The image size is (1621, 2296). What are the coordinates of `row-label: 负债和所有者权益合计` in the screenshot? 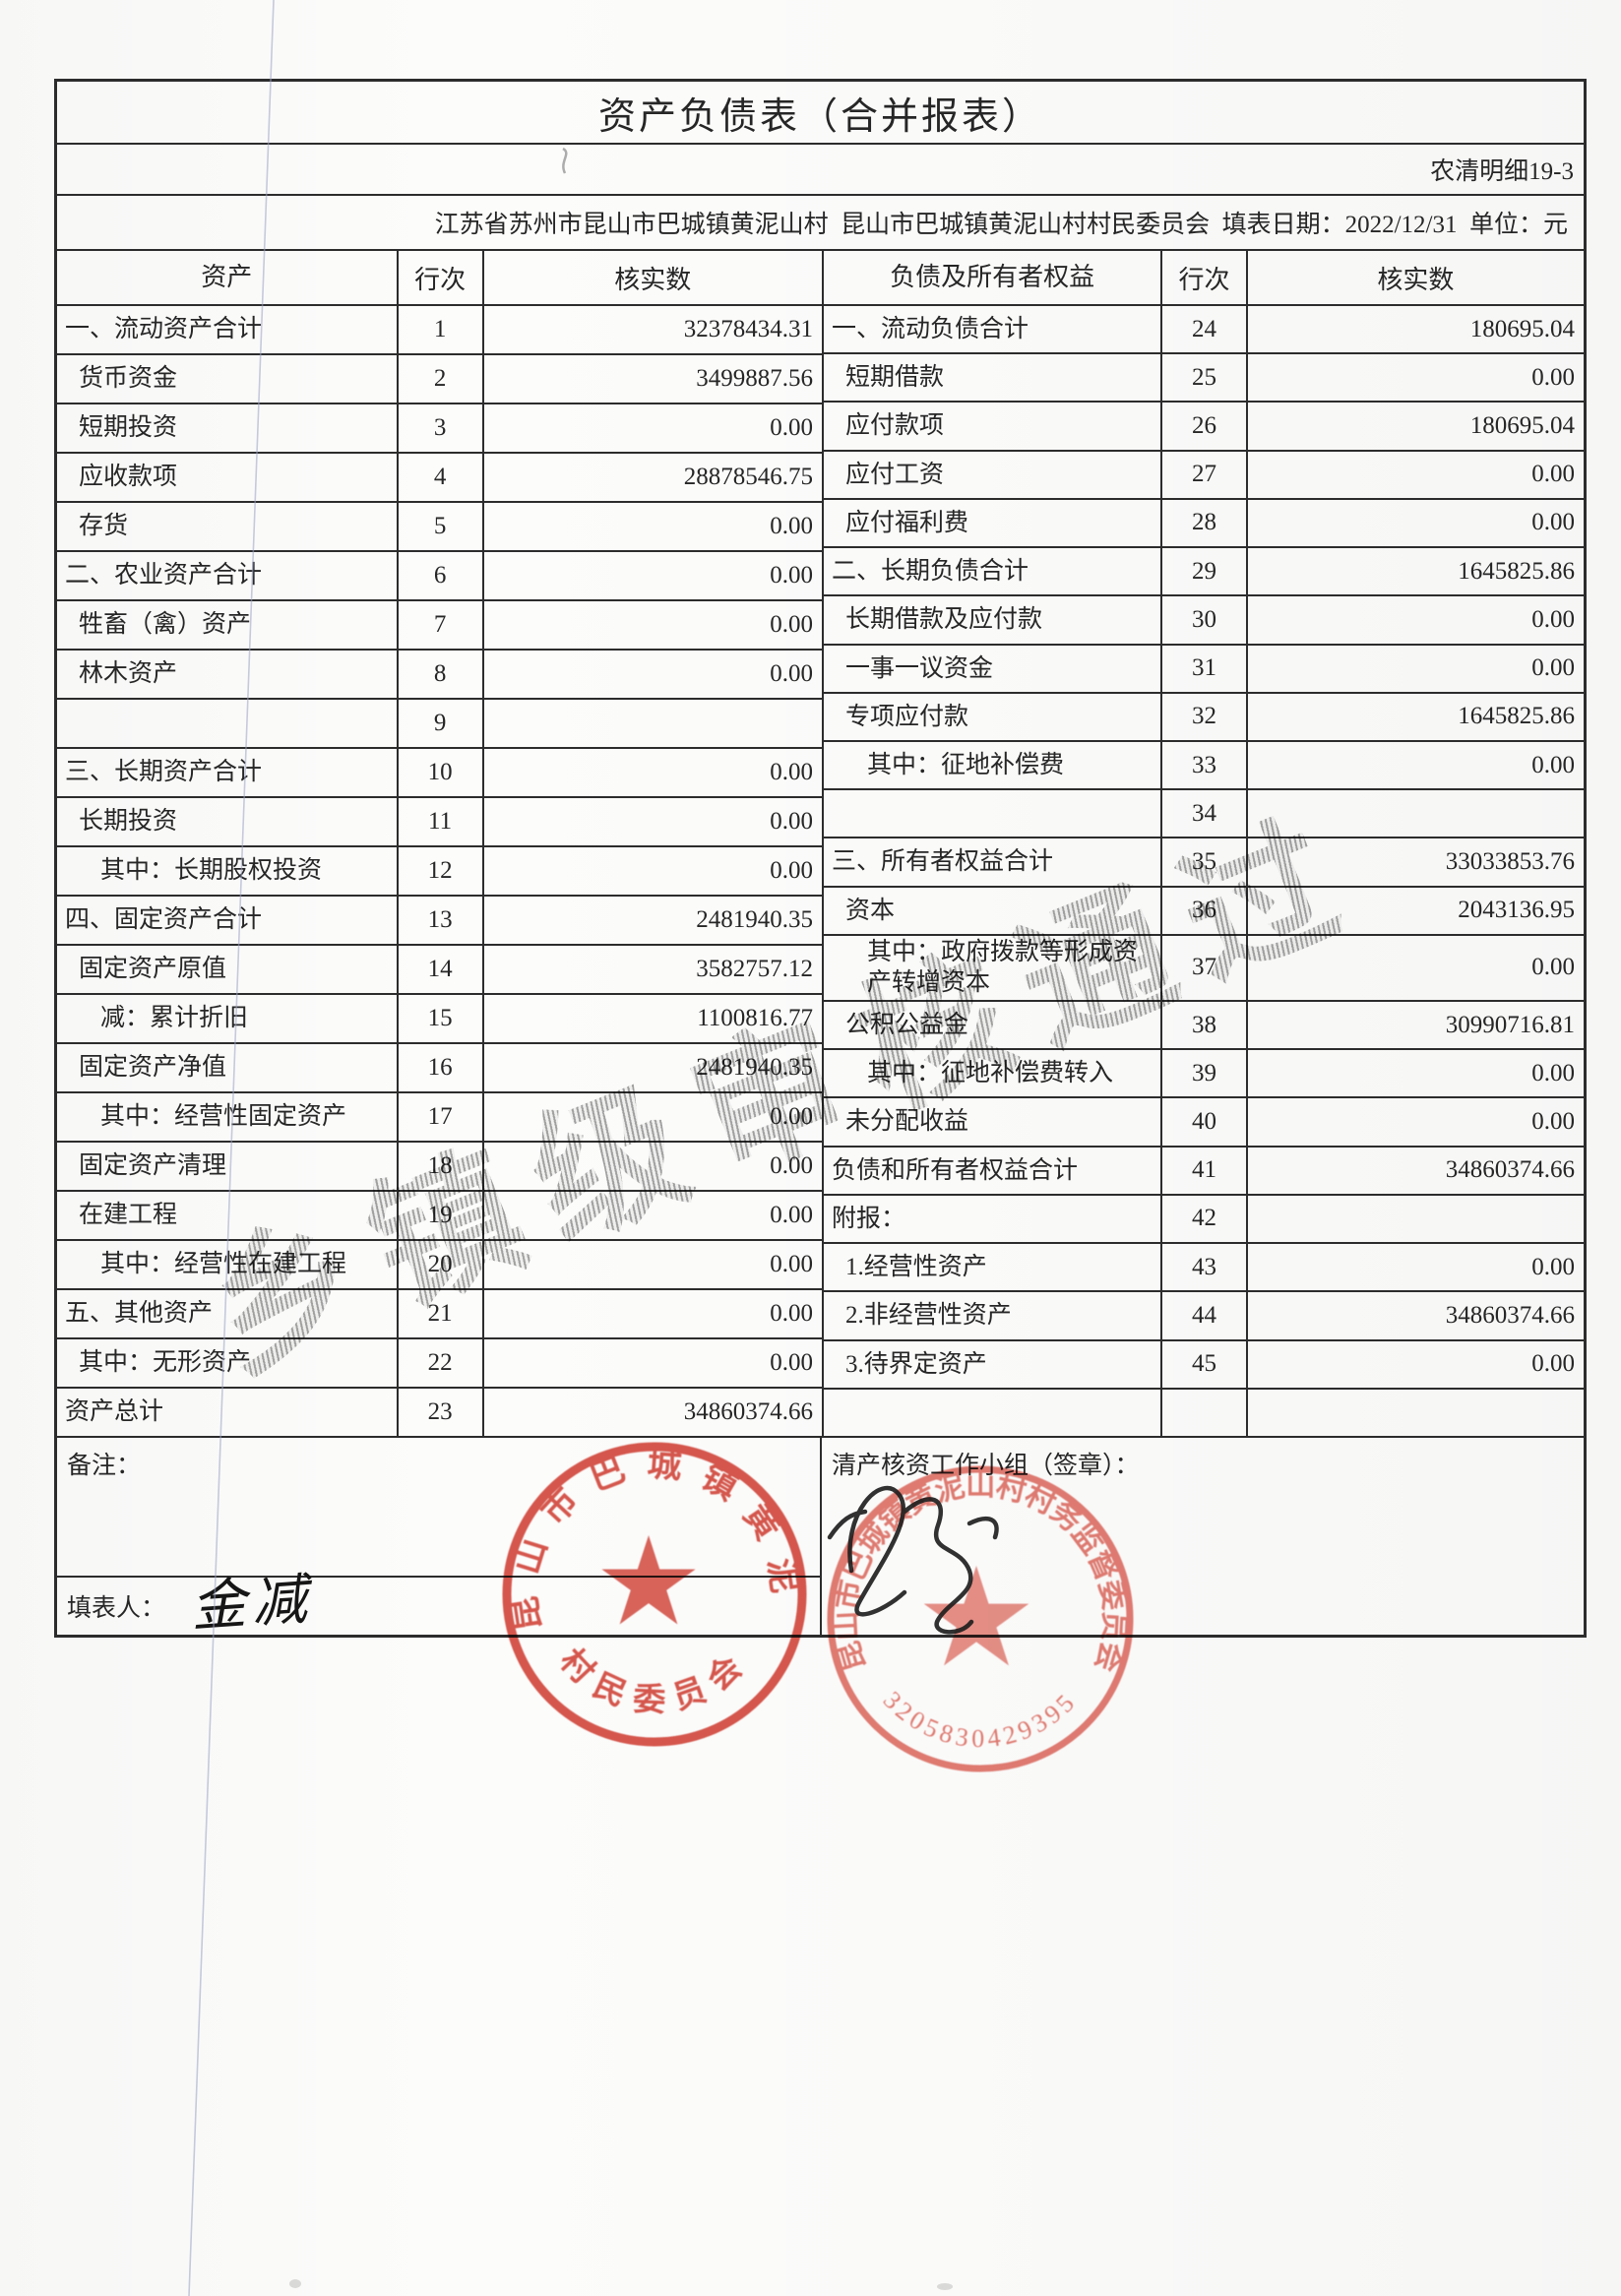 It's located at (993, 1170).